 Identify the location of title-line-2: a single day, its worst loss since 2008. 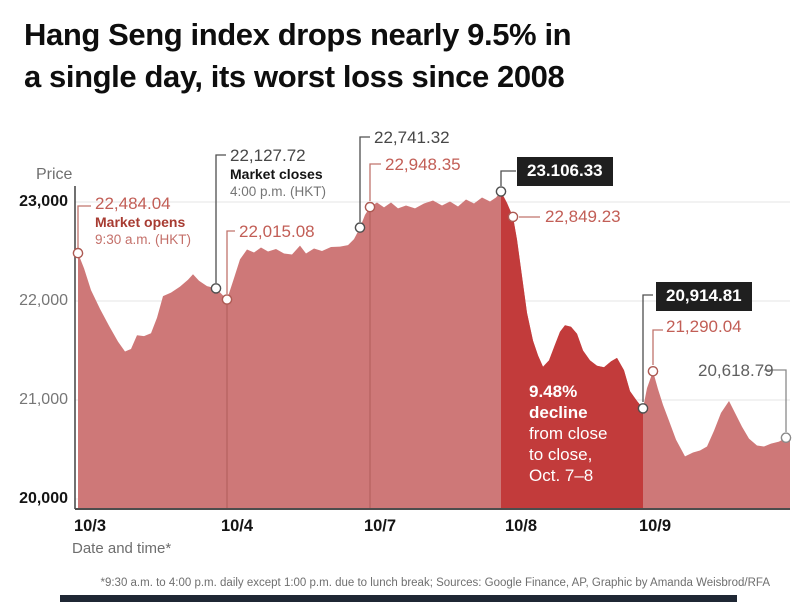
(294, 76).